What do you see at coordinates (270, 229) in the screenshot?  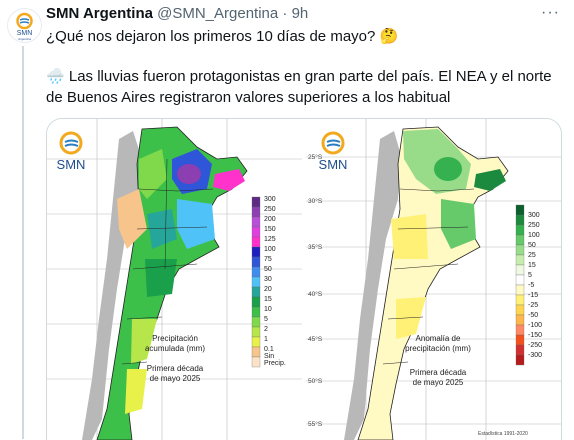 I see `legend-label: 150` at bounding box center [270, 229].